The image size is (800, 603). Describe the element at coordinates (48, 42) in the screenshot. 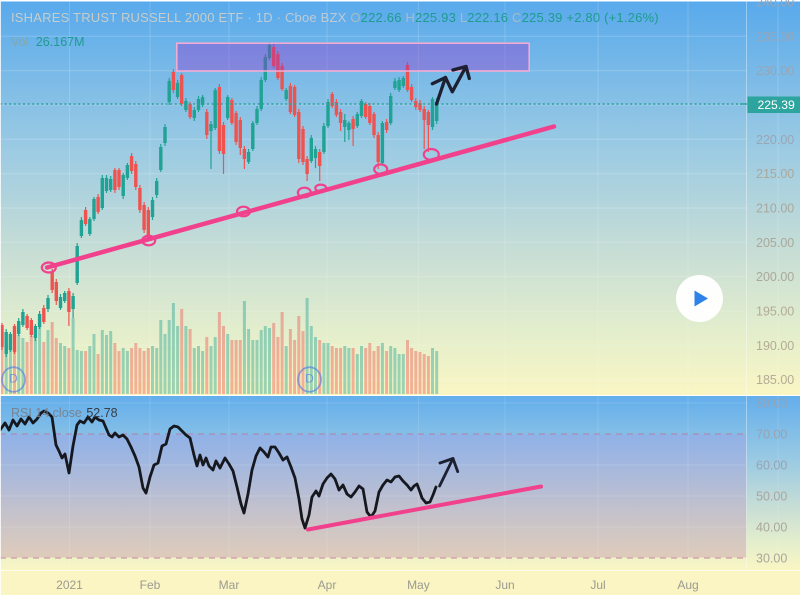

I see `svg-text: Vol 26.167M` at that location.